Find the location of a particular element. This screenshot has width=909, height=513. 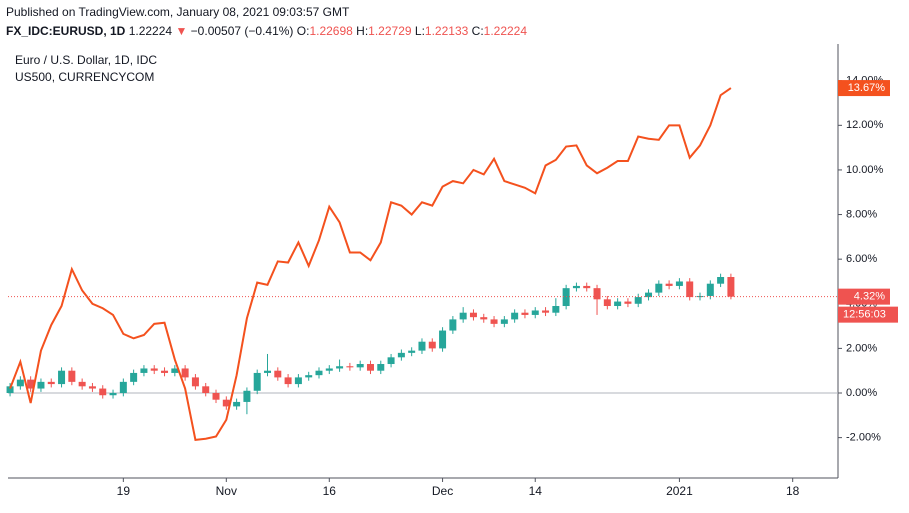

y-tick-label: 10.00% is located at coordinates (865, 170).